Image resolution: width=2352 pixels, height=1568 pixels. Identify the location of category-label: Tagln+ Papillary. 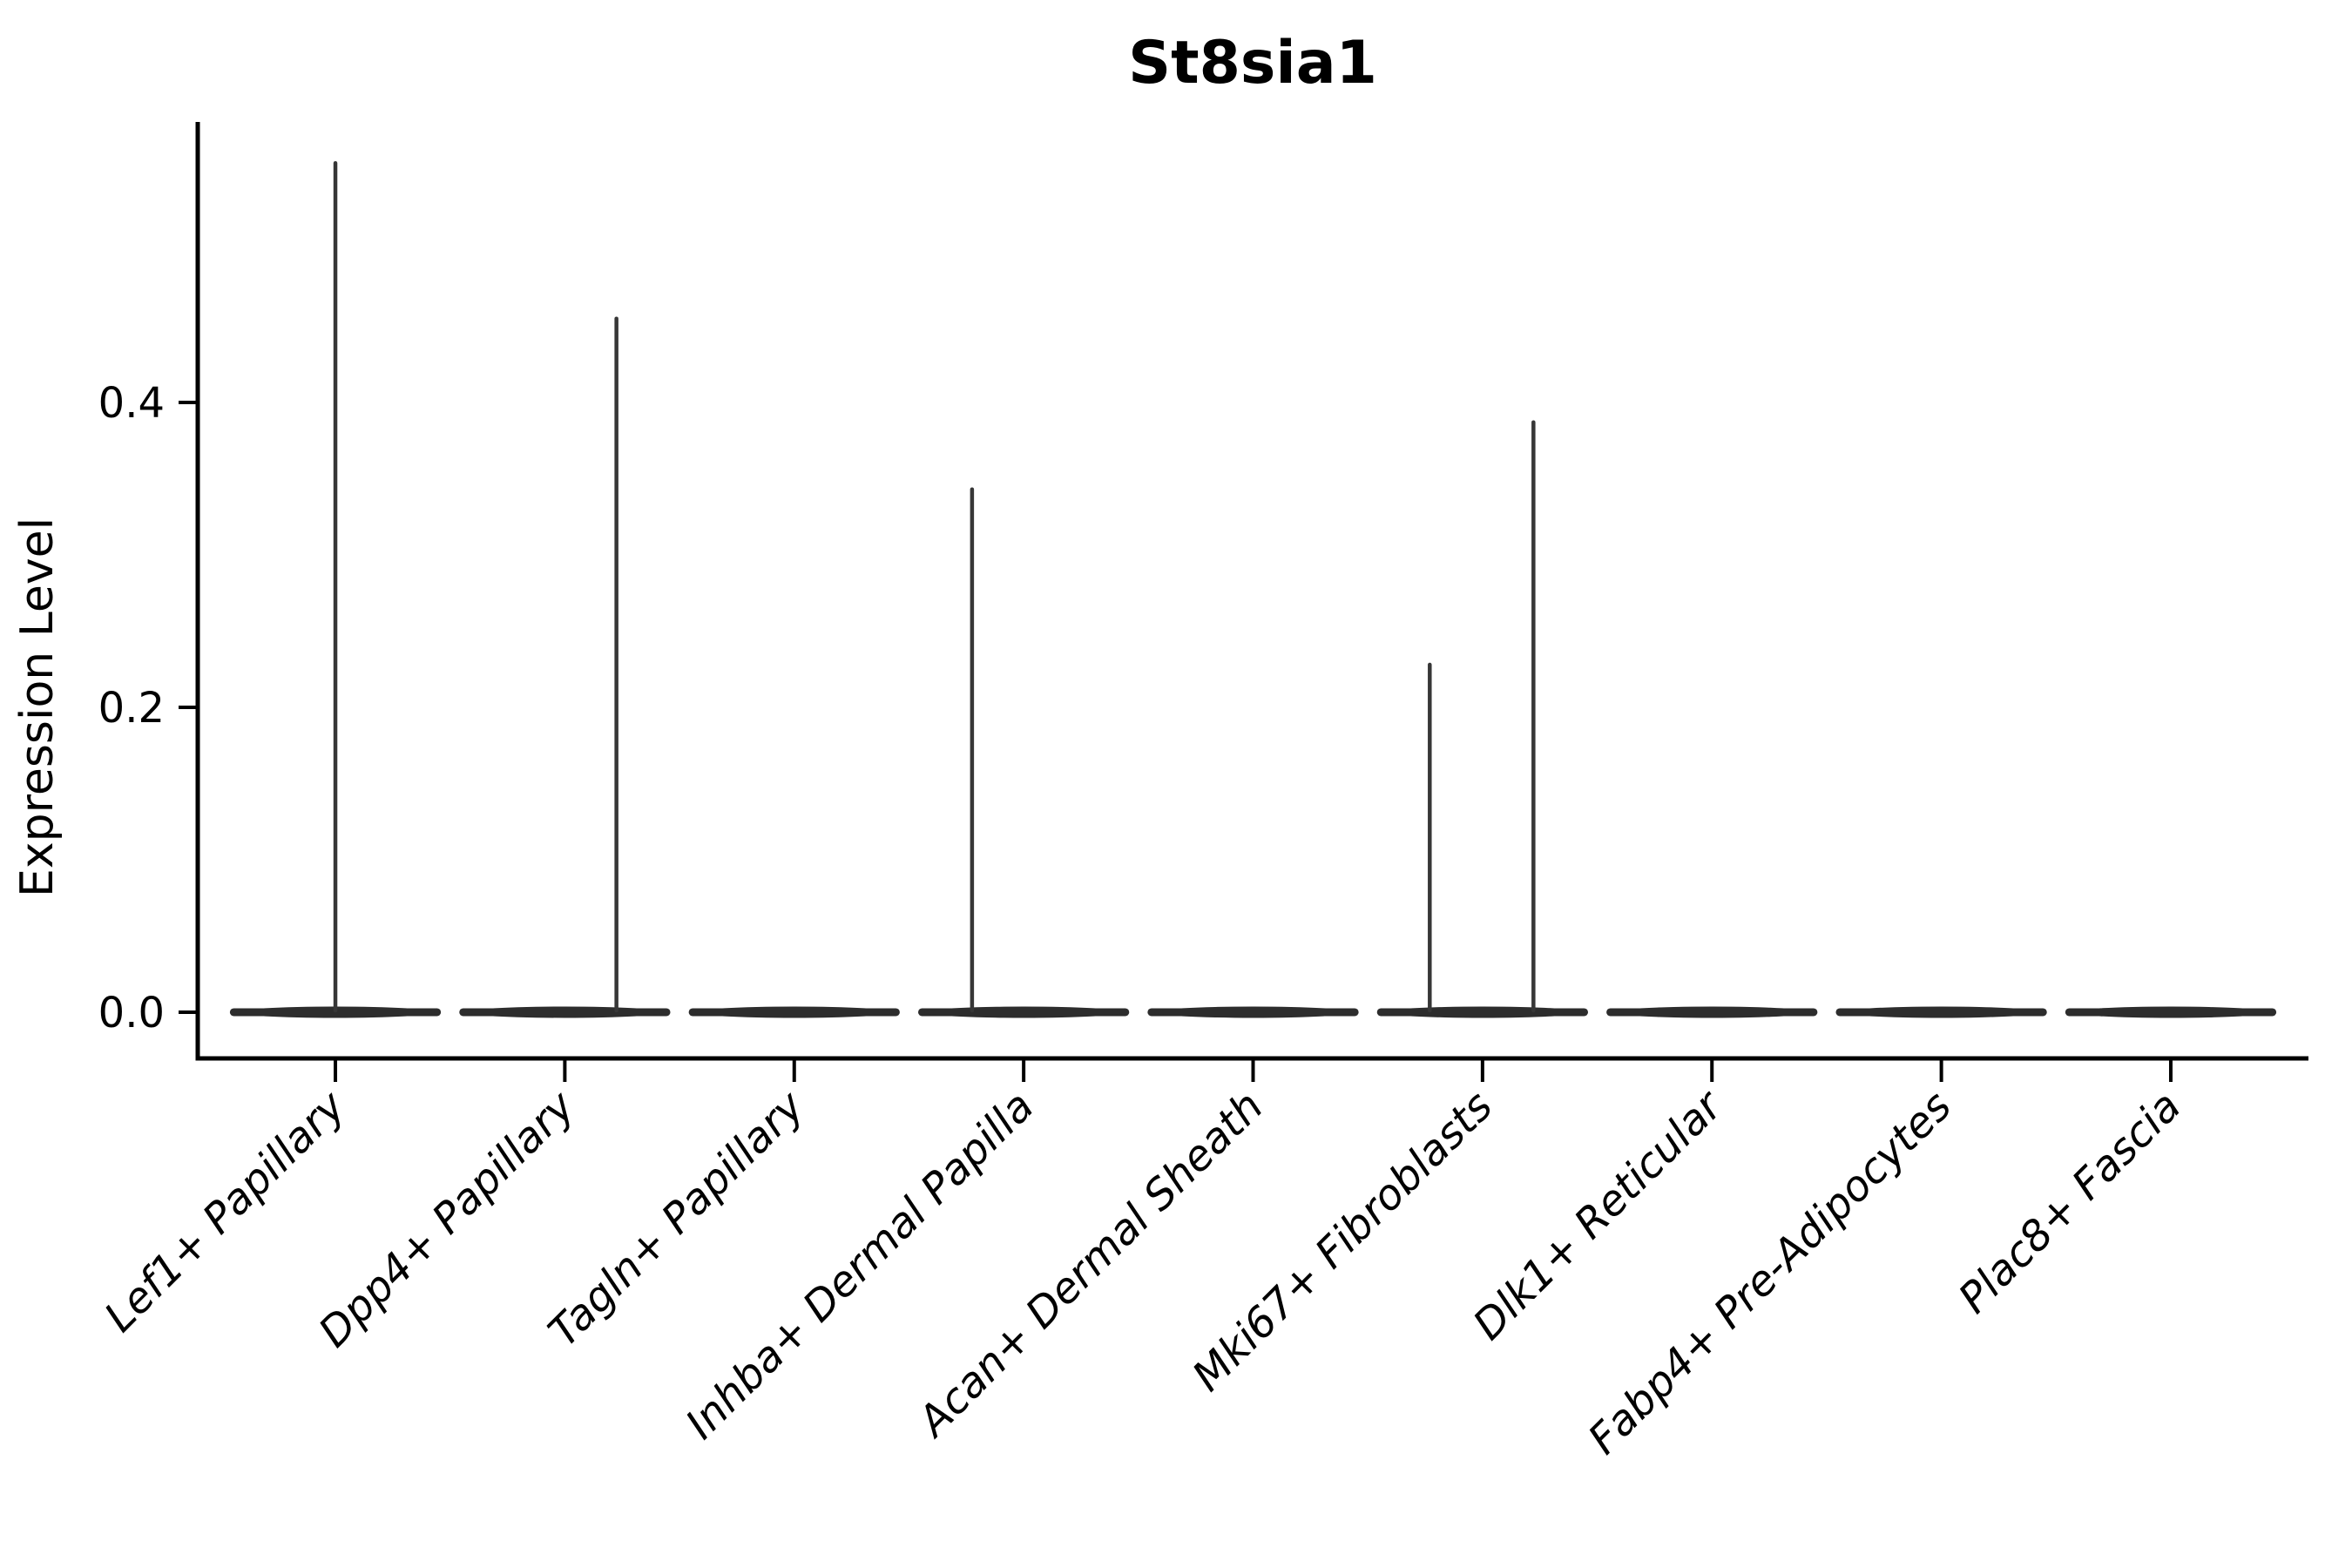
(677, 1218).